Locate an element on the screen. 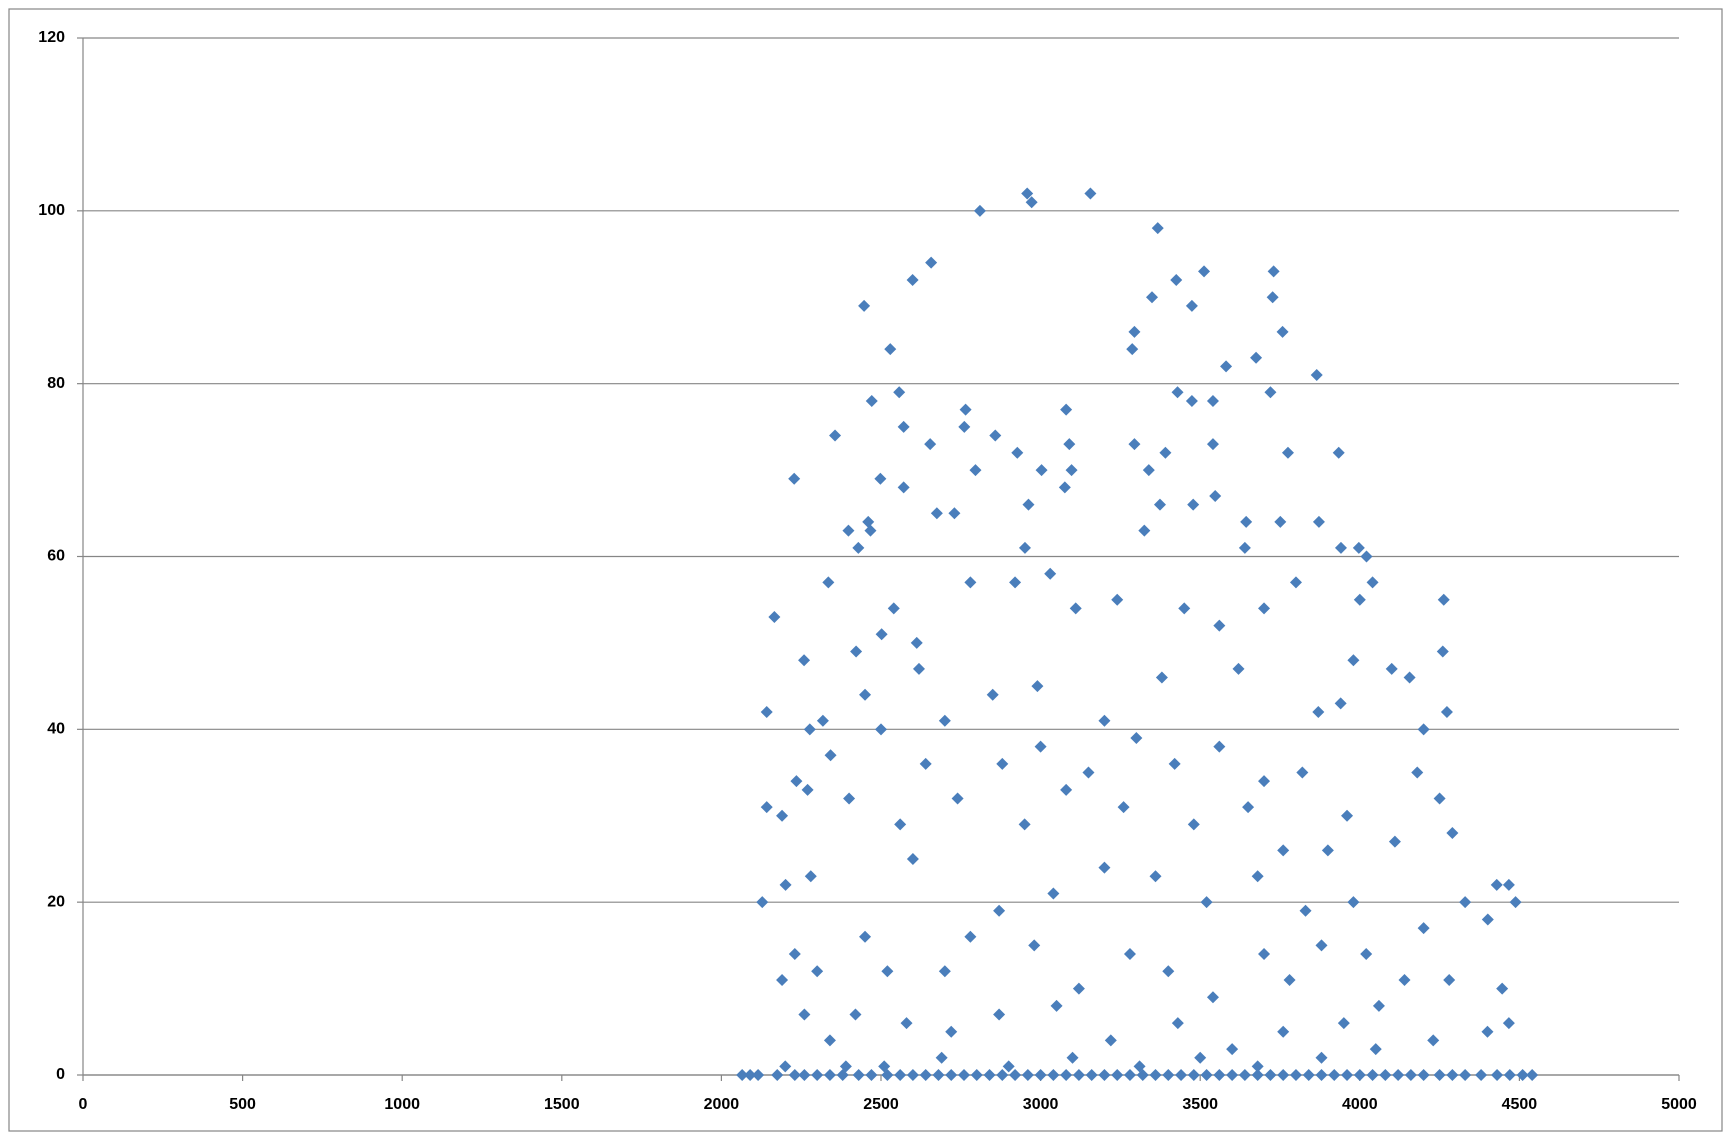  x-tick-label: 5000 is located at coordinates (1679, 1104).